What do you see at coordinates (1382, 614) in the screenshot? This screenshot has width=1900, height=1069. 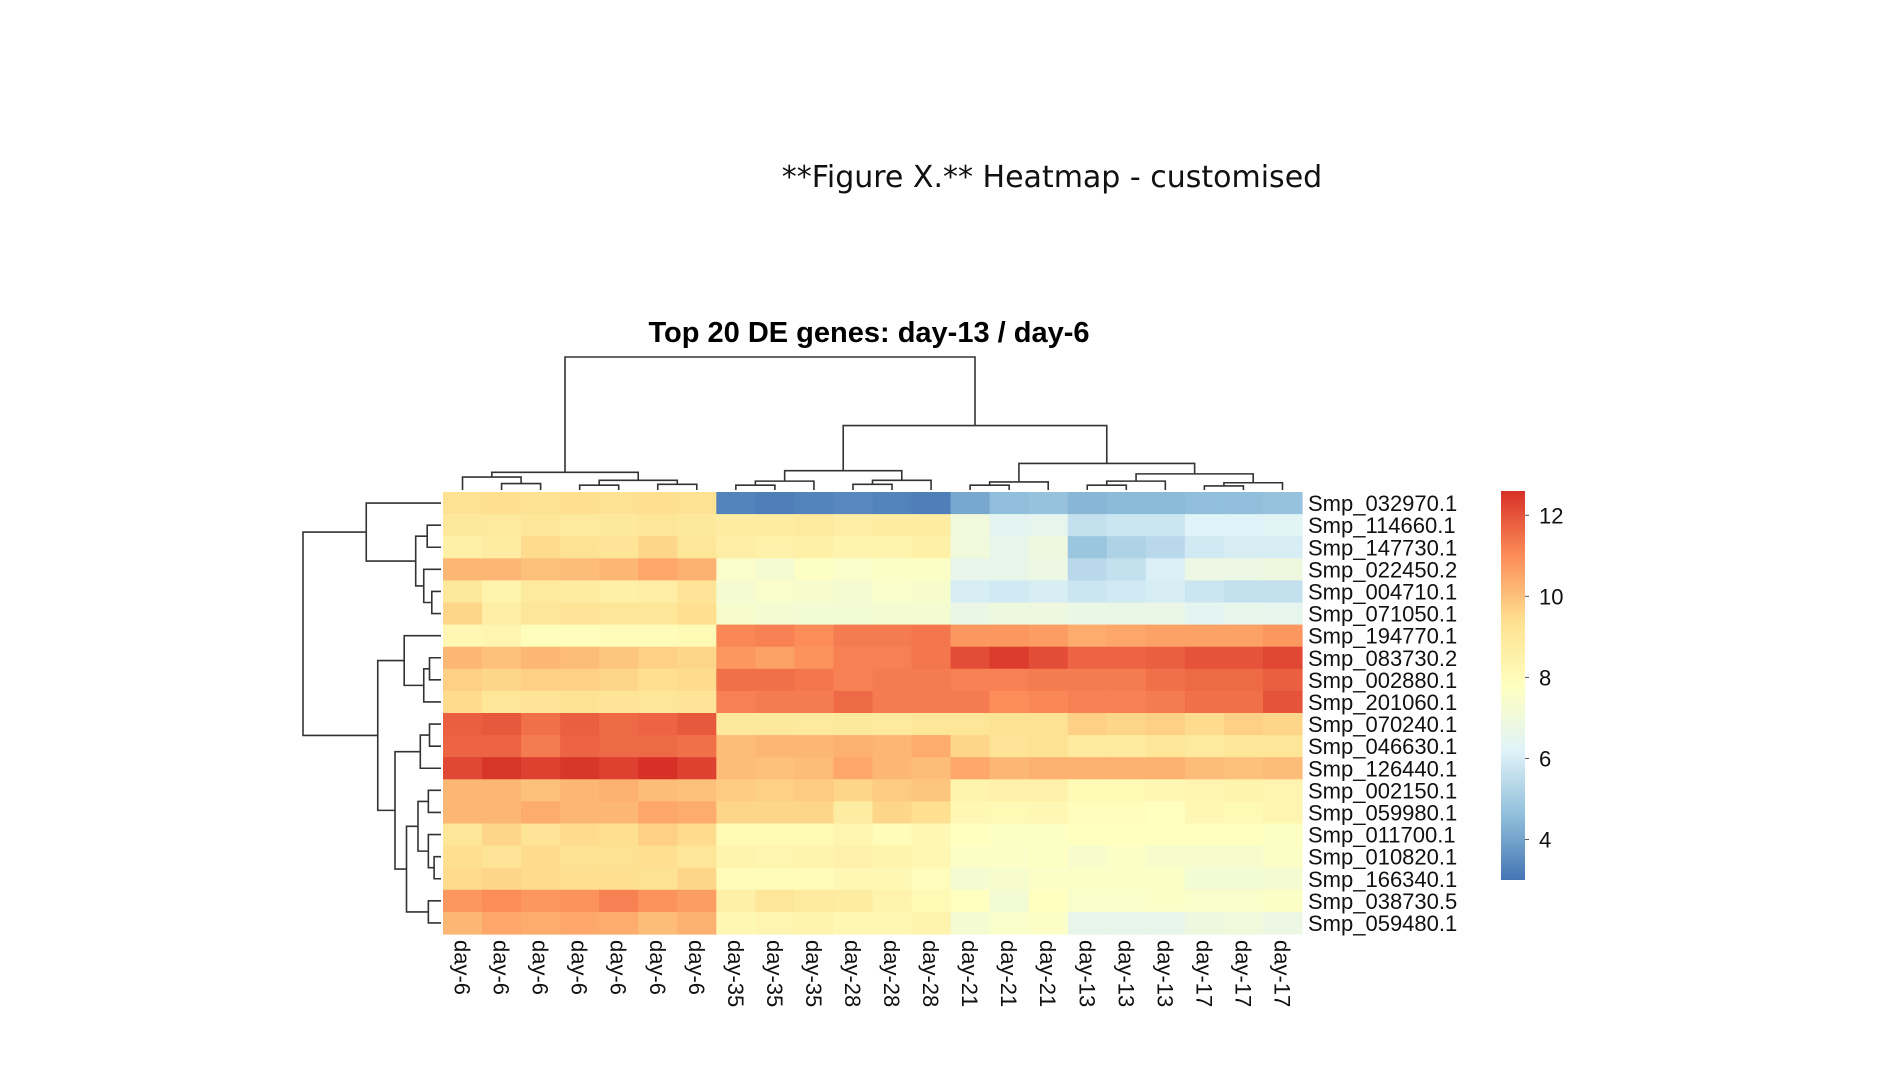 I see `row-label: Smp_071050.1` at bounding box center [1382, 614].